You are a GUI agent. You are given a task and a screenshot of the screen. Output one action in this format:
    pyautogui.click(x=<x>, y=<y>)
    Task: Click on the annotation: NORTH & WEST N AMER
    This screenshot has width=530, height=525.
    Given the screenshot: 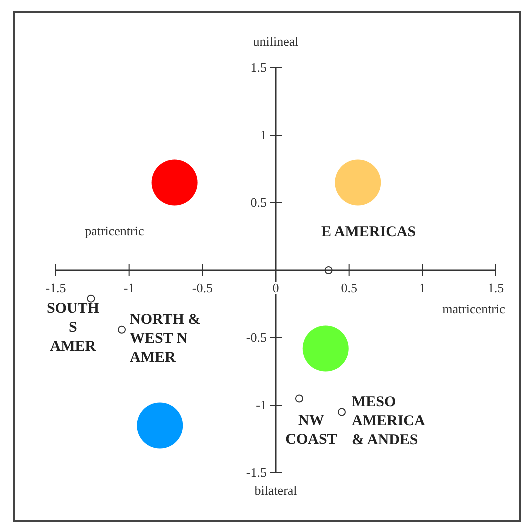 What is the action you would take?
    pyautogui.click(x=165, y=339)
    